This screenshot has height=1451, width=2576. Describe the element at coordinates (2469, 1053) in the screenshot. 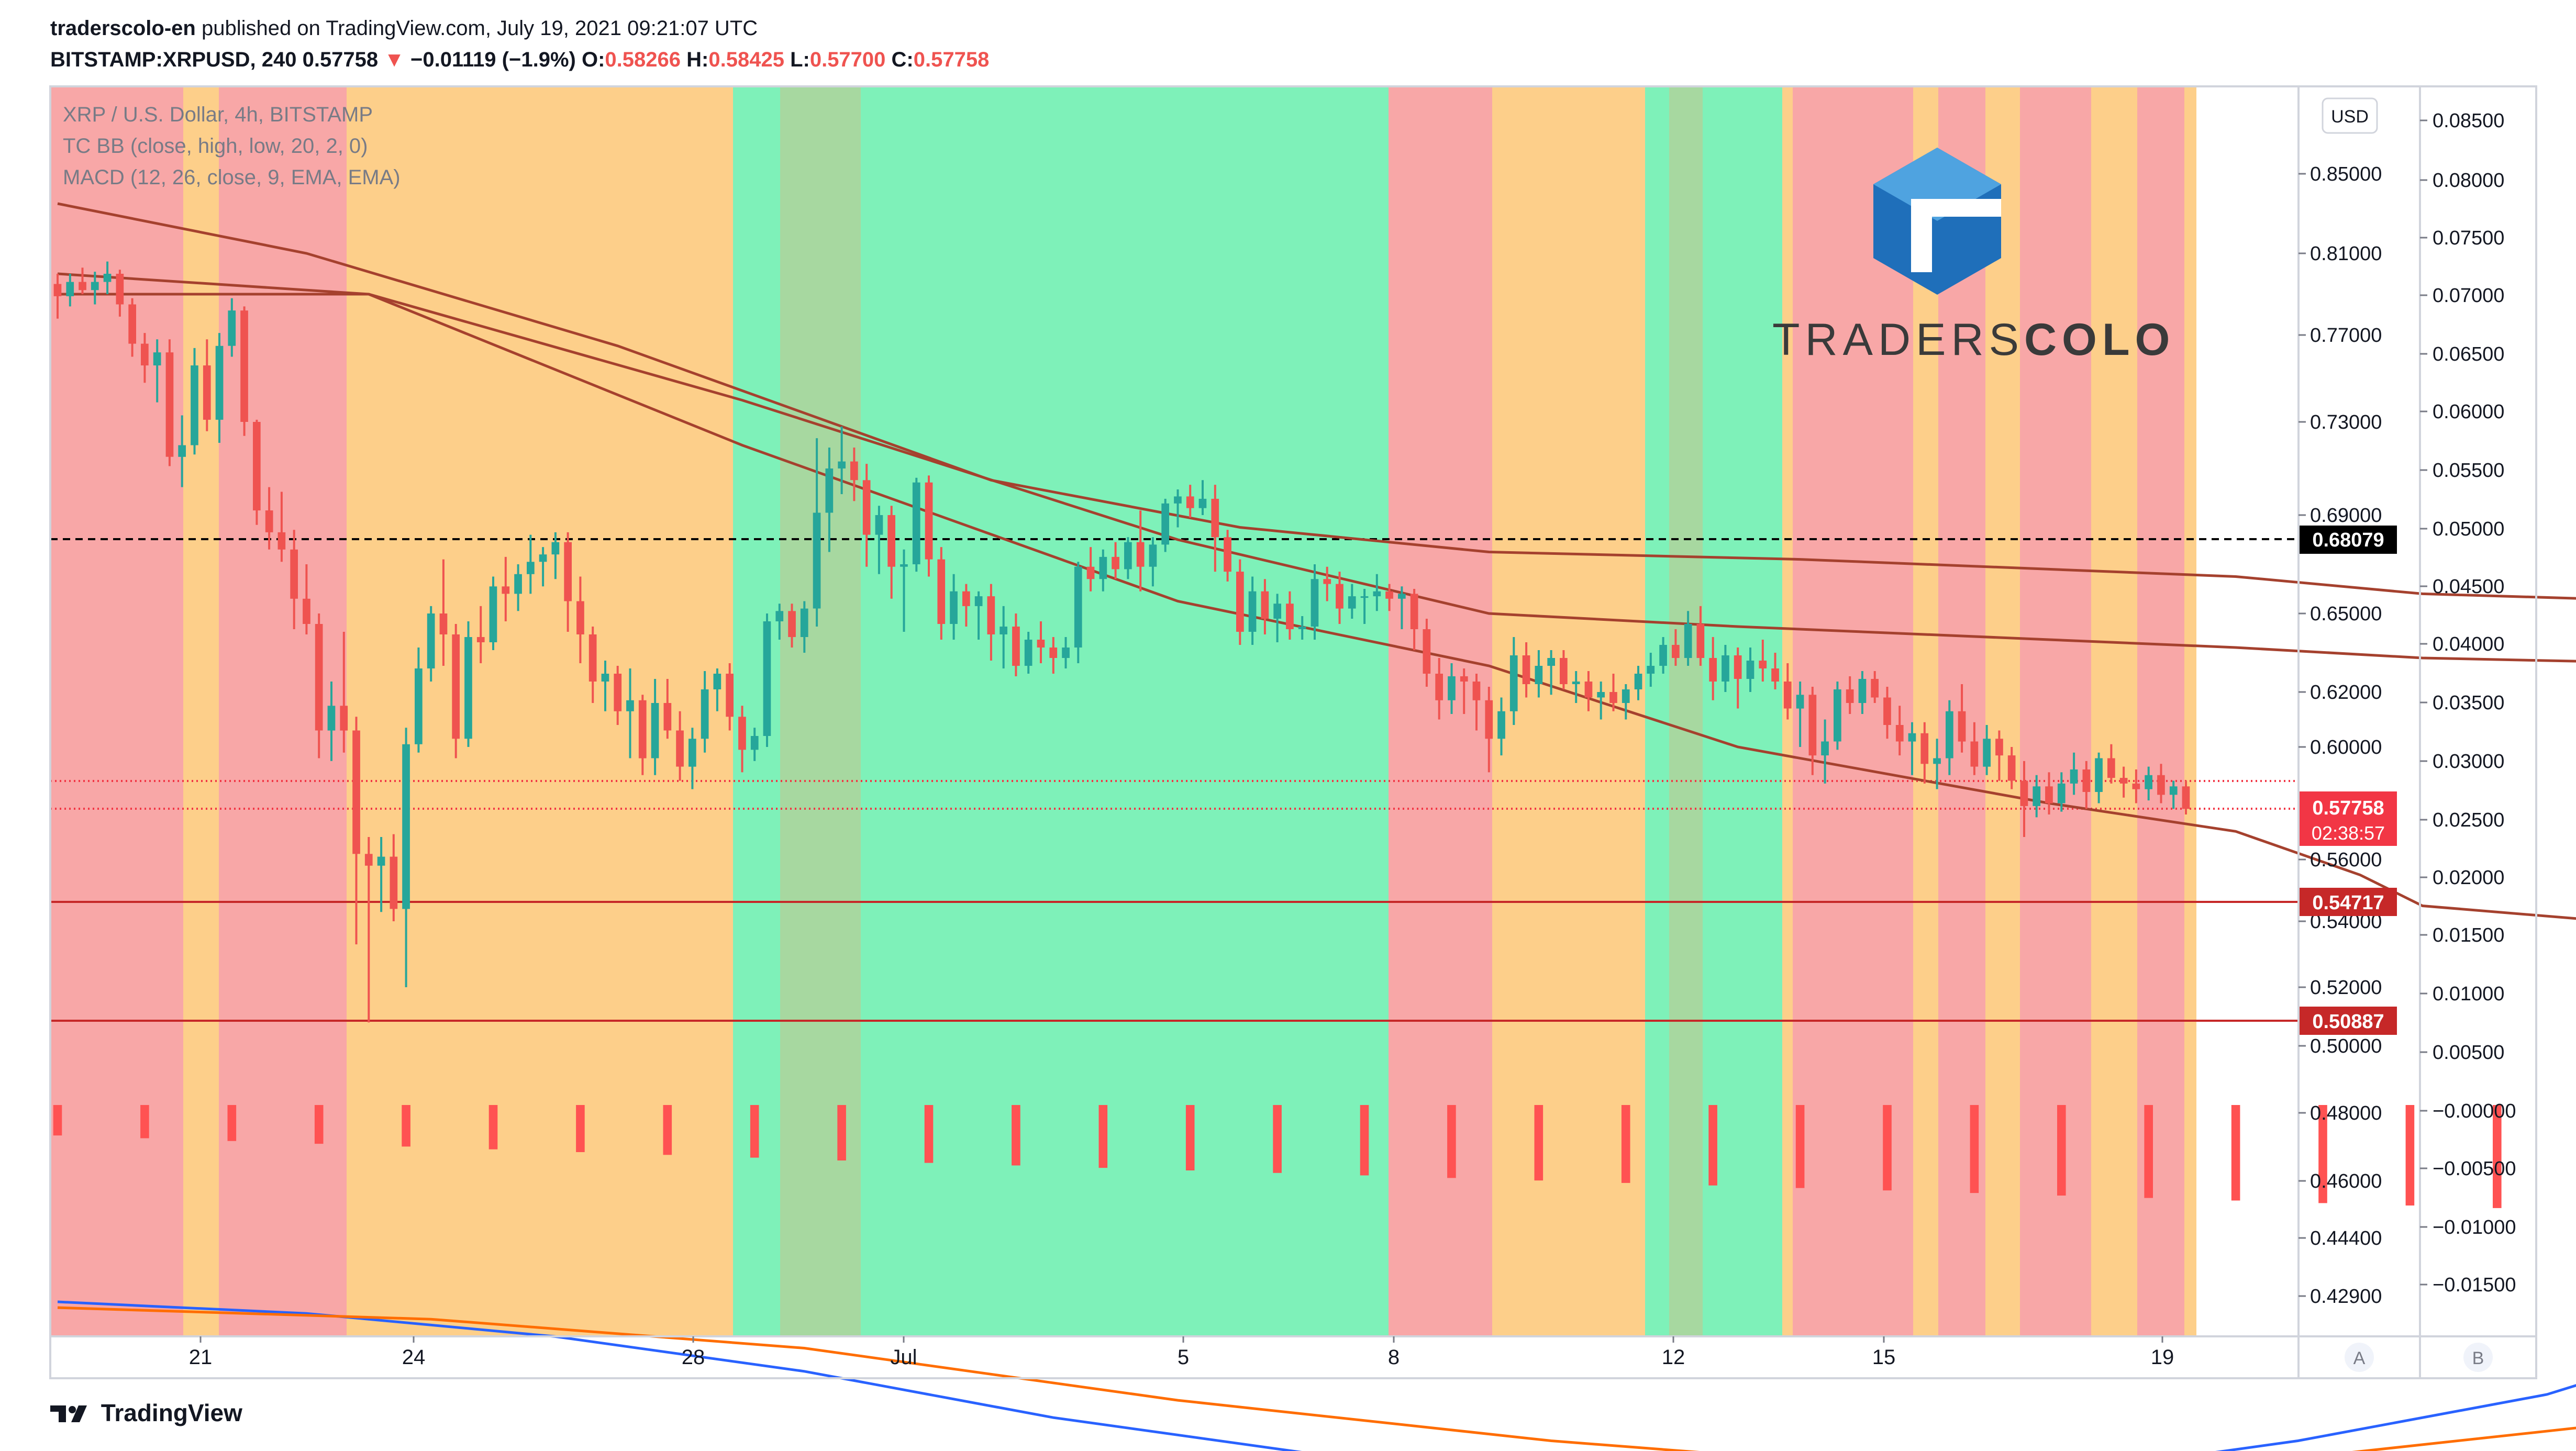

I see `macd-tick-label: 0.00500` at that location.